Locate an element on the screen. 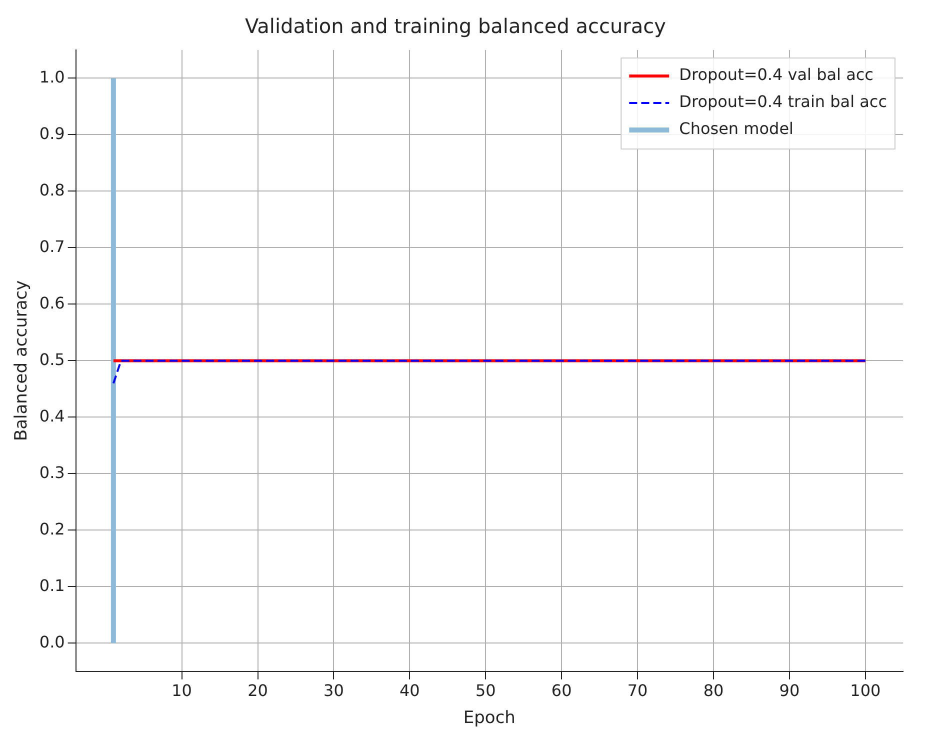 The width and height of the screenshot is (926, 747). y-tick-label: 0.6 is located at coordinates (52, 302).